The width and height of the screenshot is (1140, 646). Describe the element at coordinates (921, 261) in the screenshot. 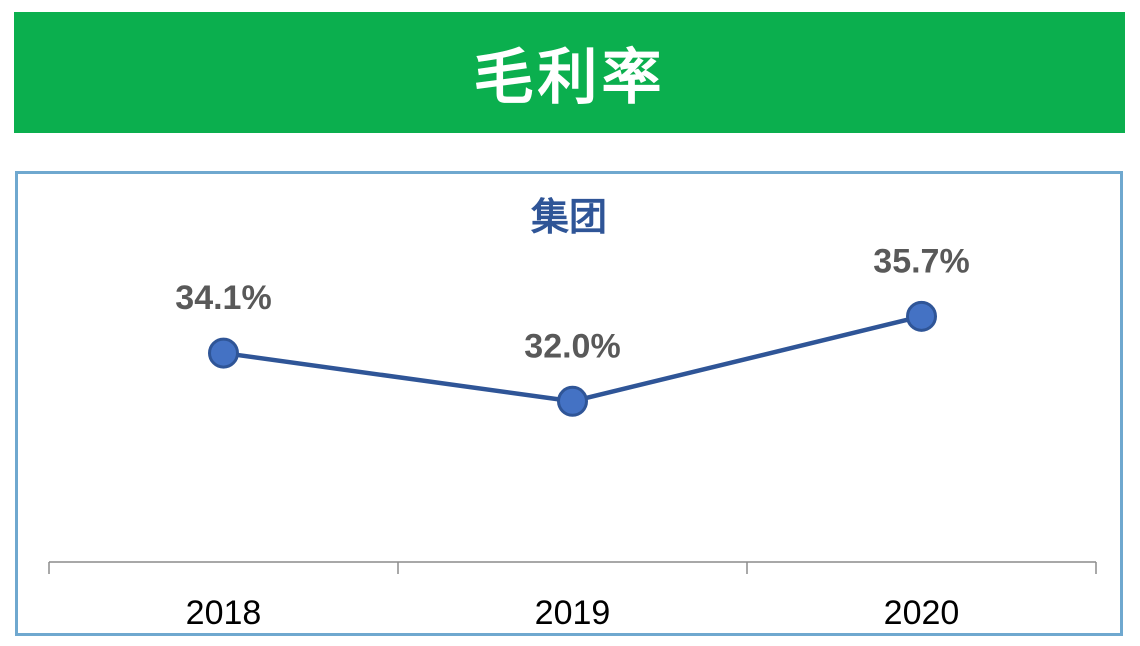

I see `data-label: 35.7%` at that location.